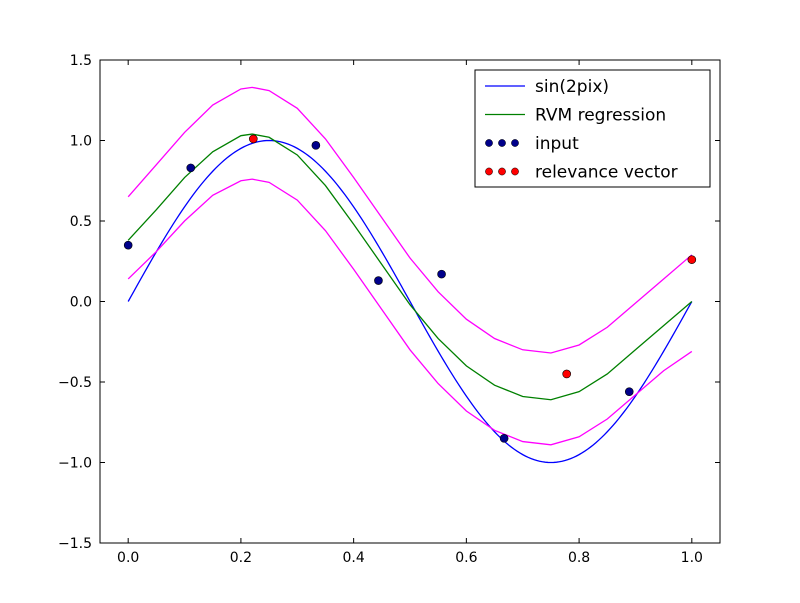 This screenshot has width=800, height=603. I want to click on x-tick-label: 0.4, so click(354, 558).